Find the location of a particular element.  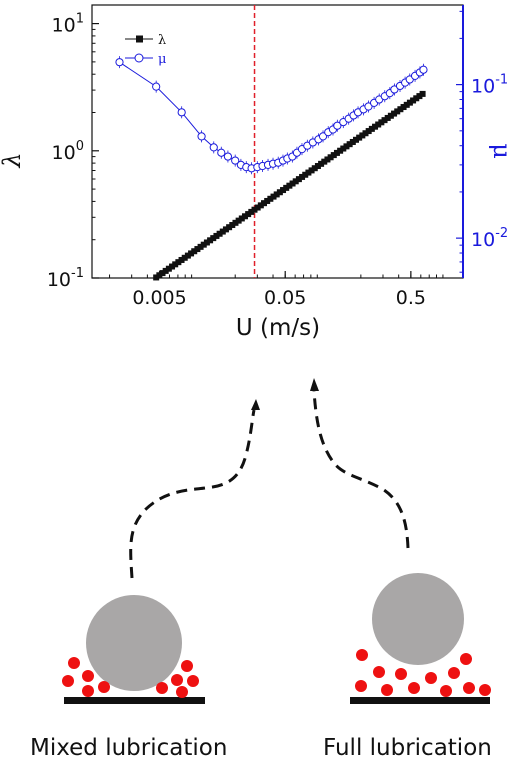

left-tick-label: 10⁻¹ is located at coordinates (65, 278).